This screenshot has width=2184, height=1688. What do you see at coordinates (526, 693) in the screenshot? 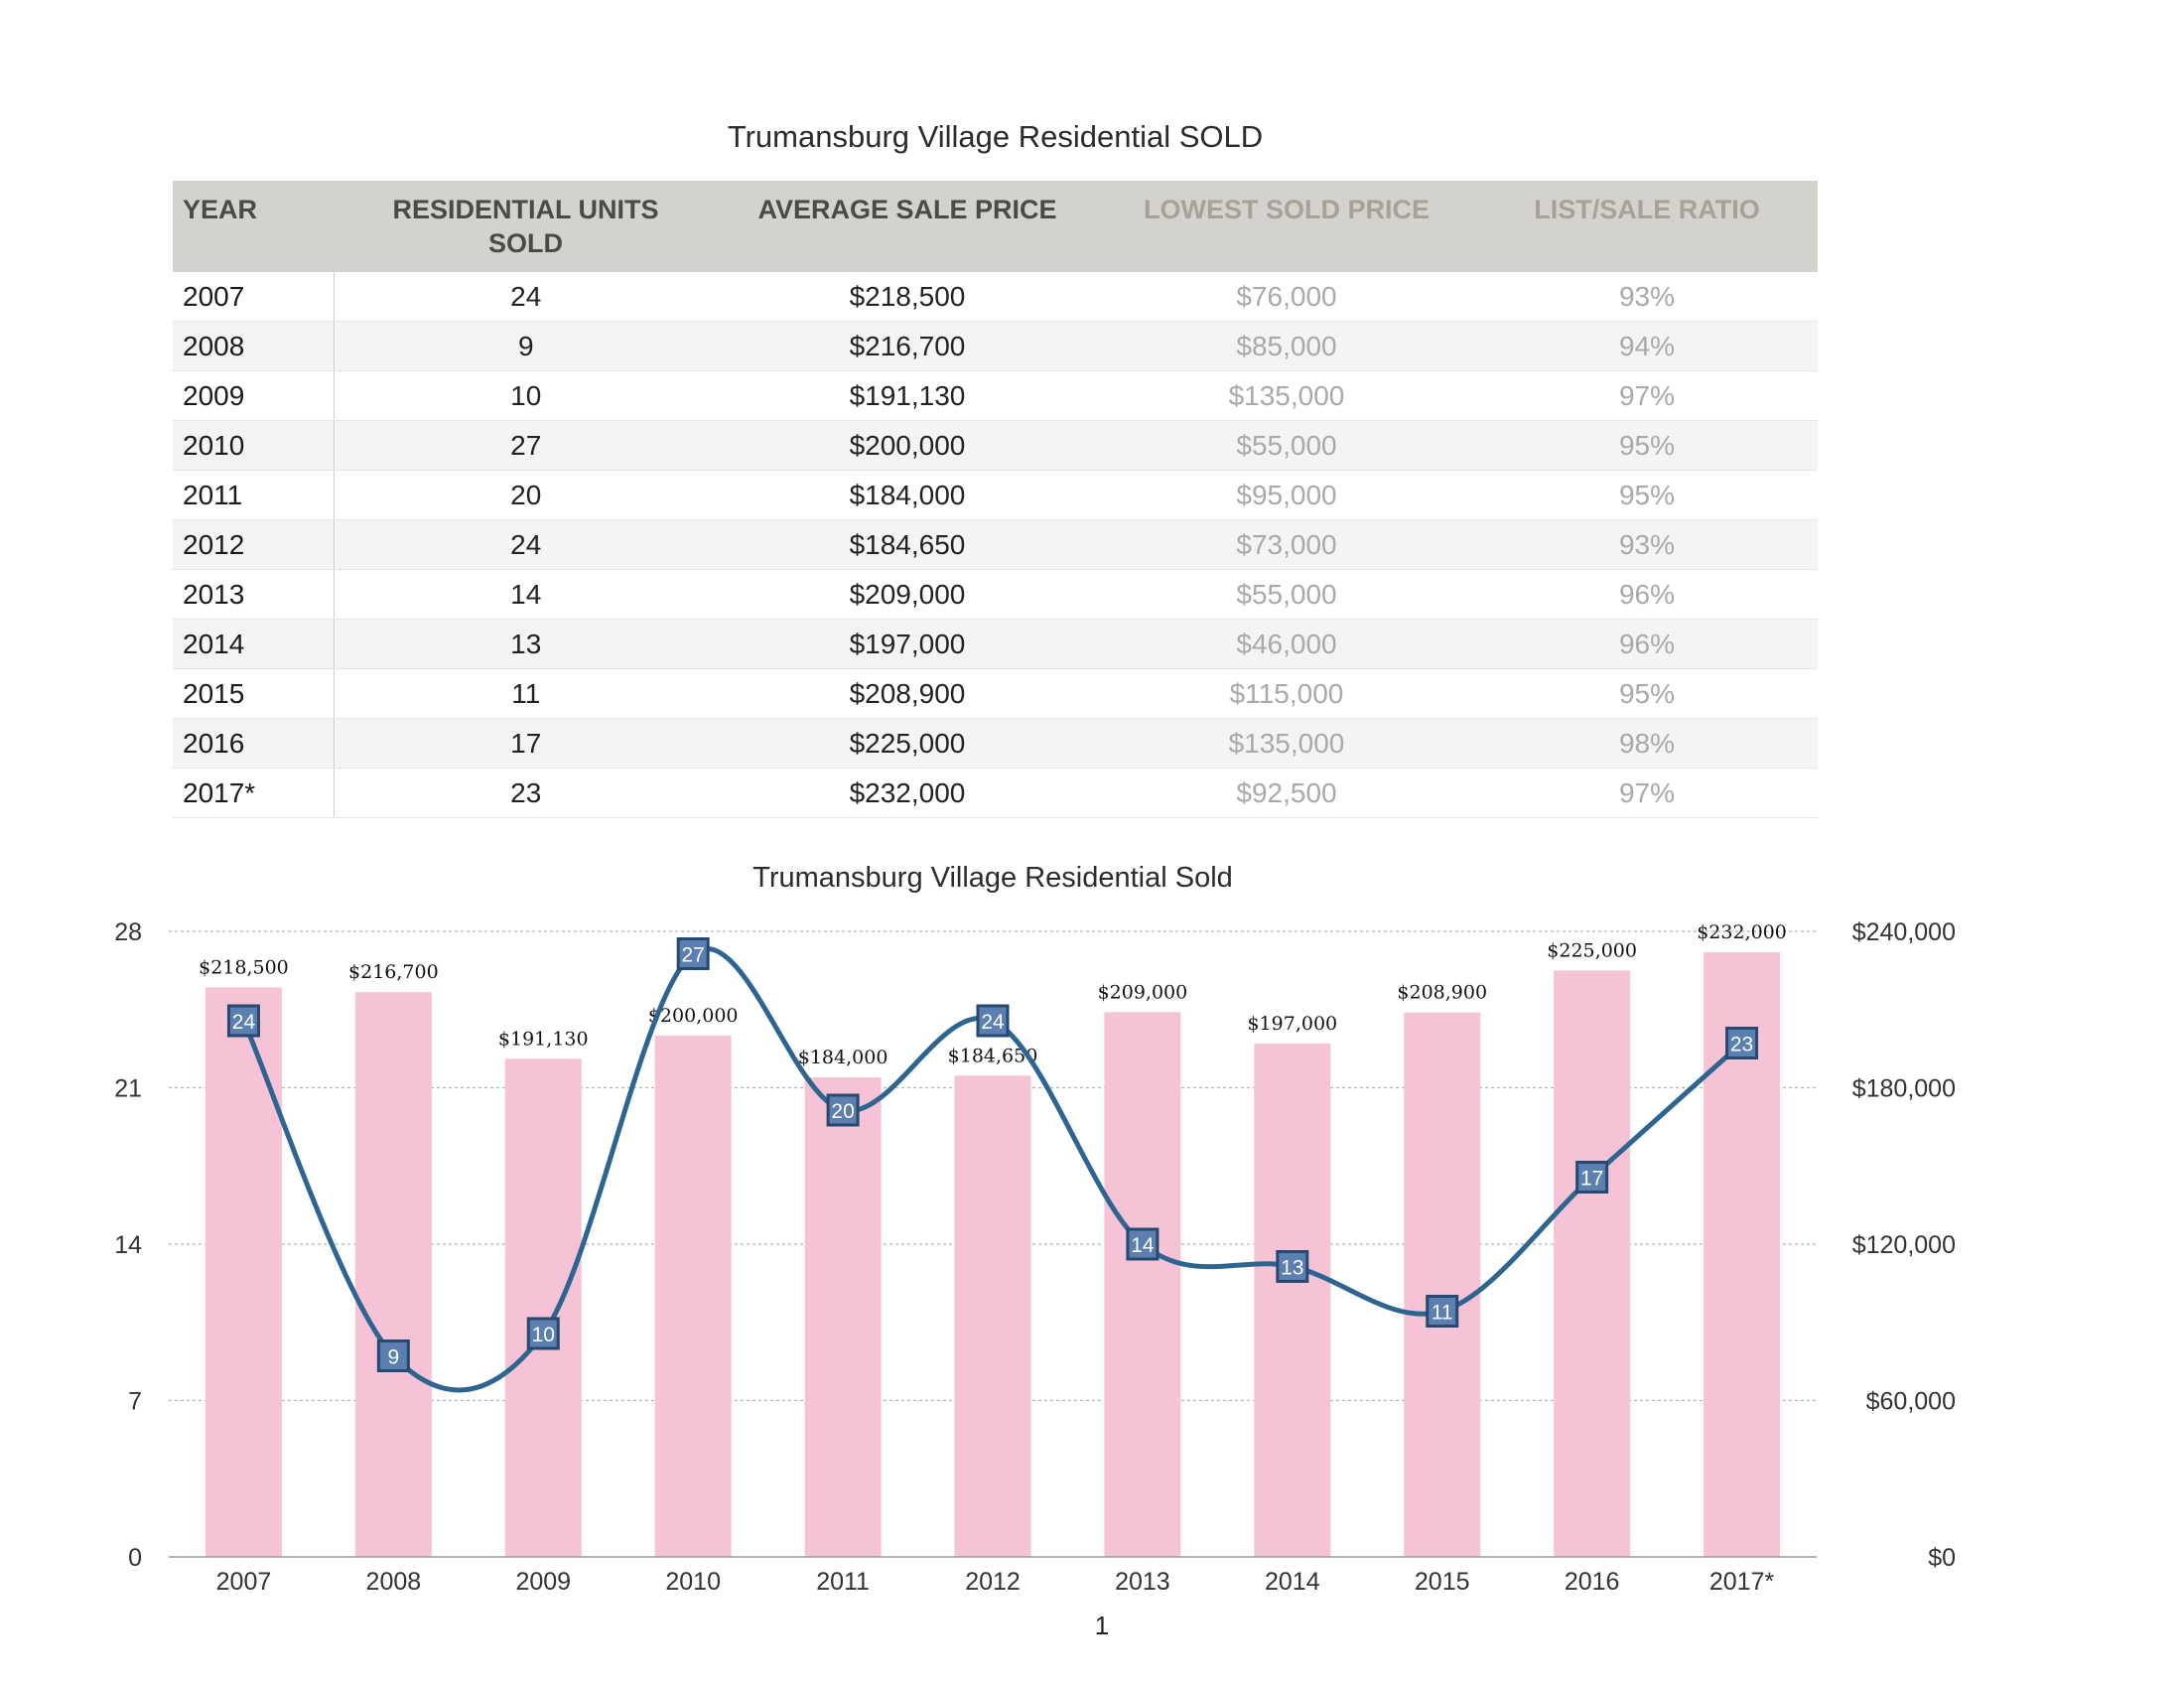
I see `cell-units-sold: 11` at bounding box center [526, 693].